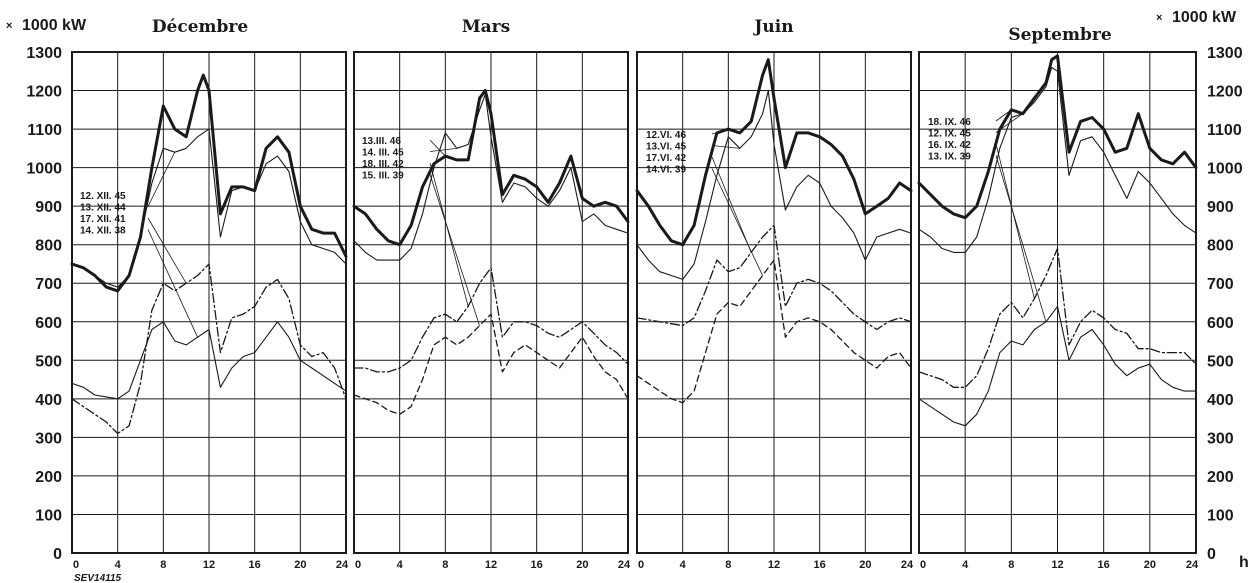 The width and height of the screenshot is (1260, 583). I want to click on panel-title: Décembre, so click(200, 27).